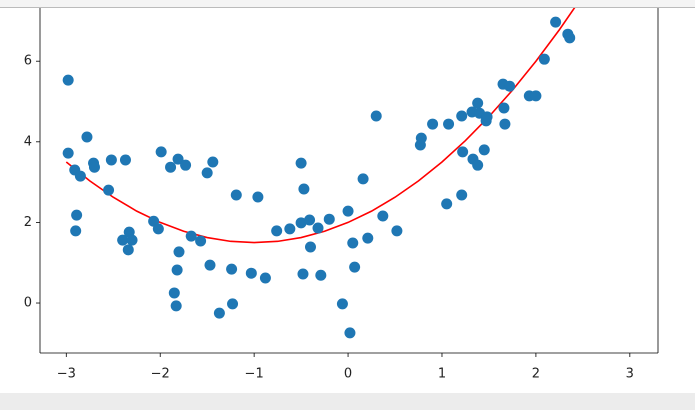 Image resolution: width=695 pixels, height=410 pixels. What do you see at coordinates (28, 61) in the screenshot?
I see `y-tick-label: 6` at bounding box center [28, 61].